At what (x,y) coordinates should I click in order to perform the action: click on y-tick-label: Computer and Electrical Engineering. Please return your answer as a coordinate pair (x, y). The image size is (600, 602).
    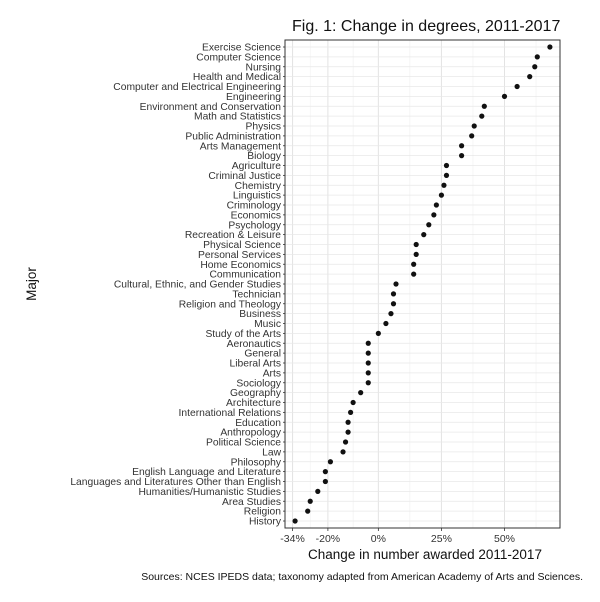
    Looking at the image, I should click on (197, 87).